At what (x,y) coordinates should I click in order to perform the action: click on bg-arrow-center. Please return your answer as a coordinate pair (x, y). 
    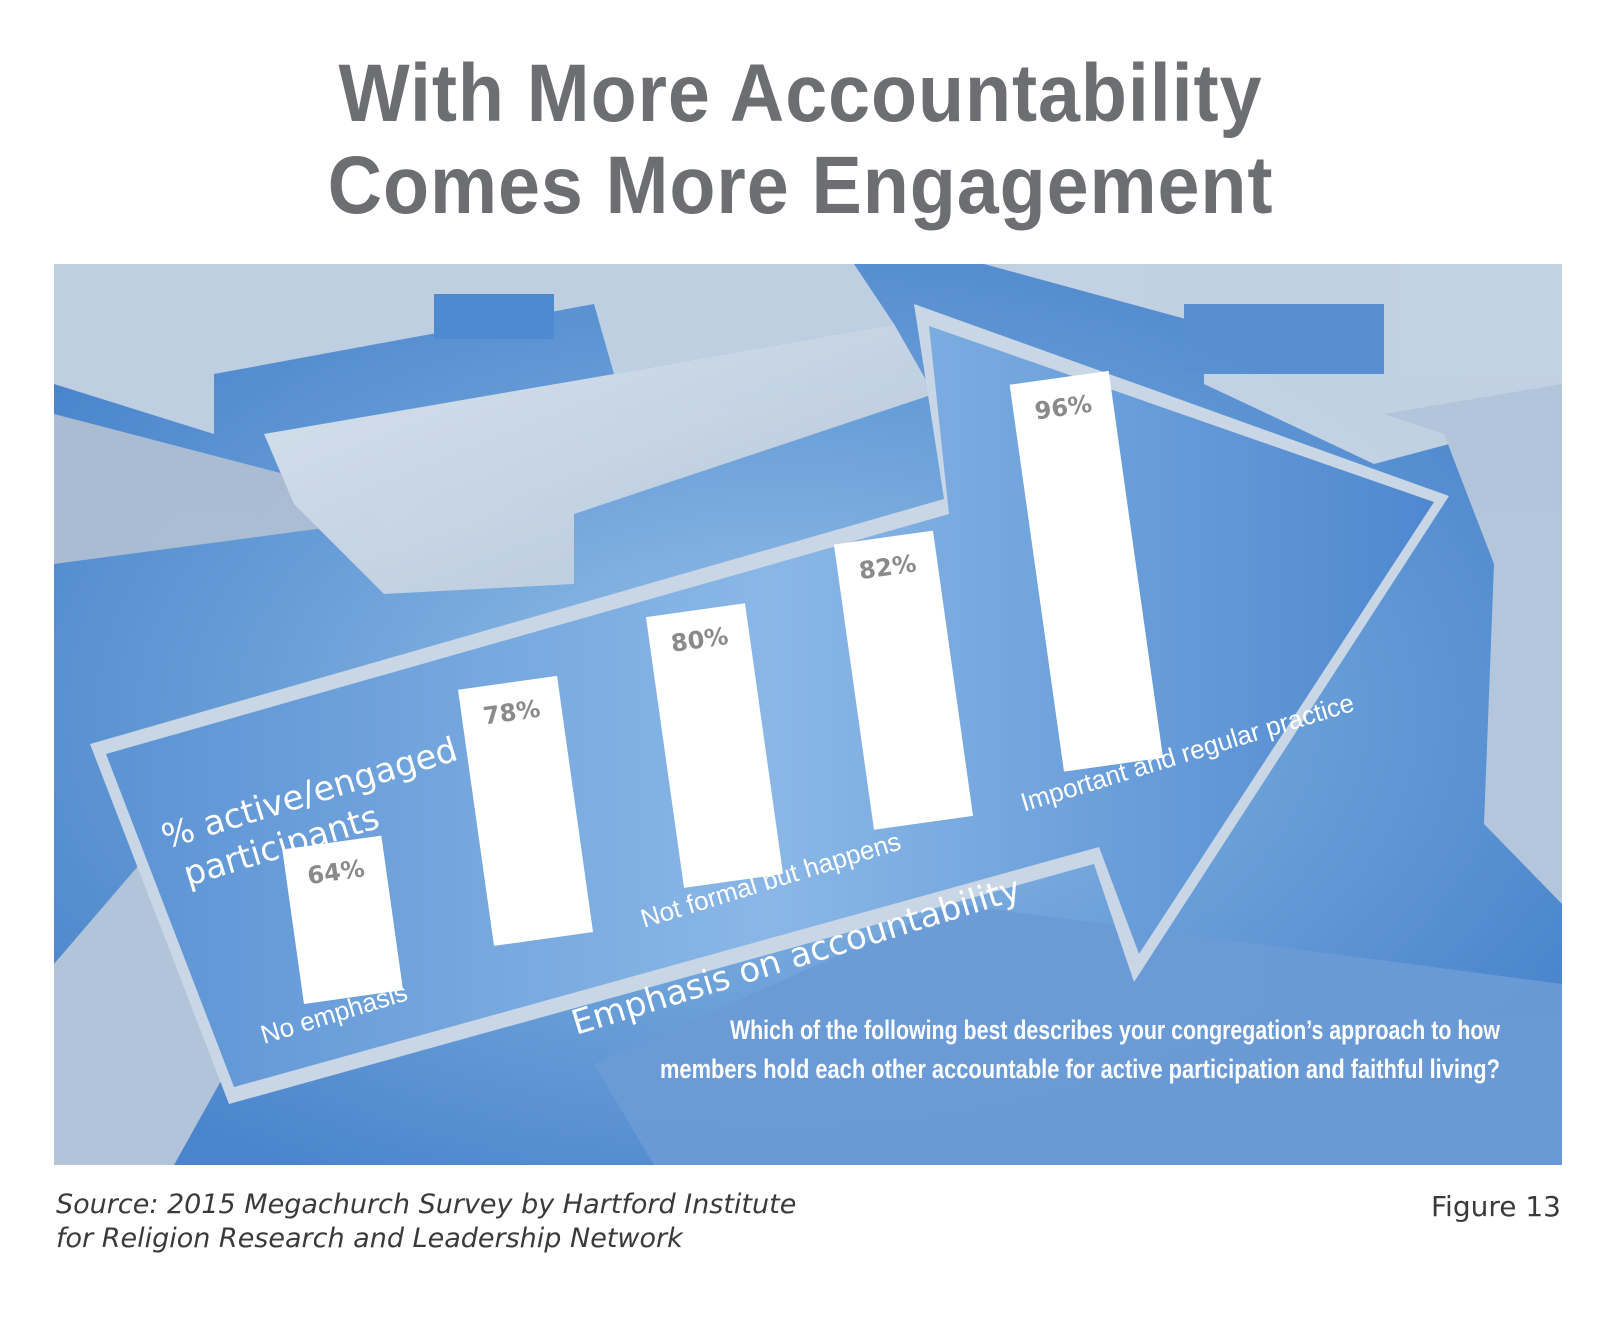
    Looking at the image, I should click on (599, 459).